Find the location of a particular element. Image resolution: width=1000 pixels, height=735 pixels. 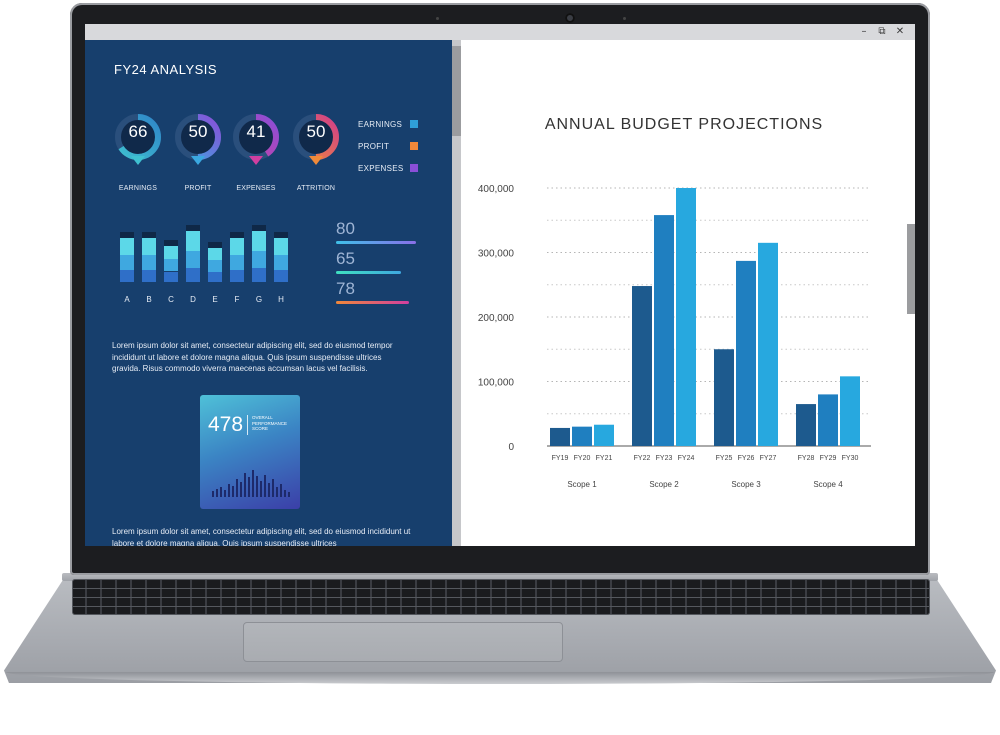

mini-bar-label: E is located at coordinates (215, 299).